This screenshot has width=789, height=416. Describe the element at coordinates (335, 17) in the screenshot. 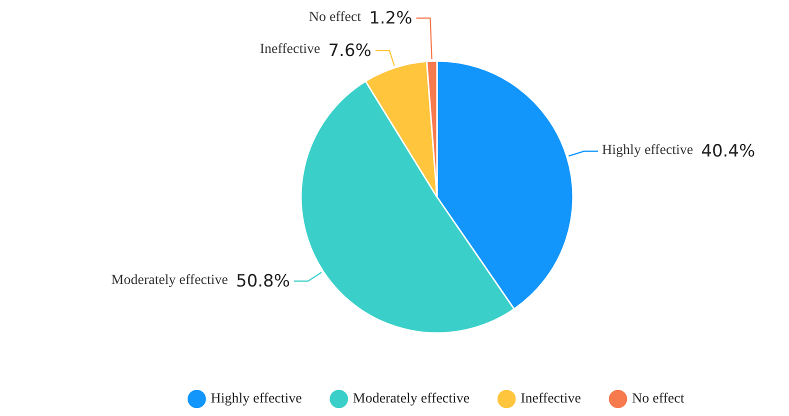

I see `slice-label: No effect` at that location.